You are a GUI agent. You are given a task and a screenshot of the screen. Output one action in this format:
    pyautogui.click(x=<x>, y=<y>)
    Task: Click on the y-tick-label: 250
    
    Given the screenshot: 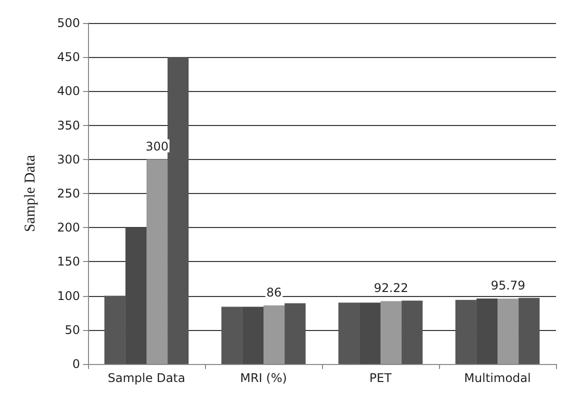 What is the action you would take?
    pyautogui.click(x=68, y=193)
    